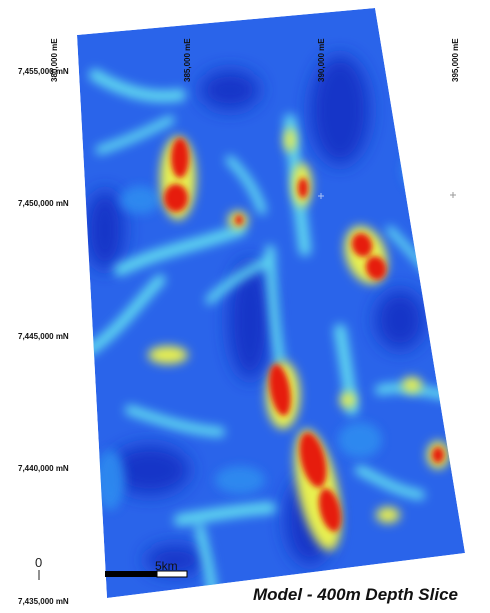 The image size is (490, 613). Describe the element at coordinates (166, 566) in the screenshot. I see `scale-bar-label: 5km` at that location.